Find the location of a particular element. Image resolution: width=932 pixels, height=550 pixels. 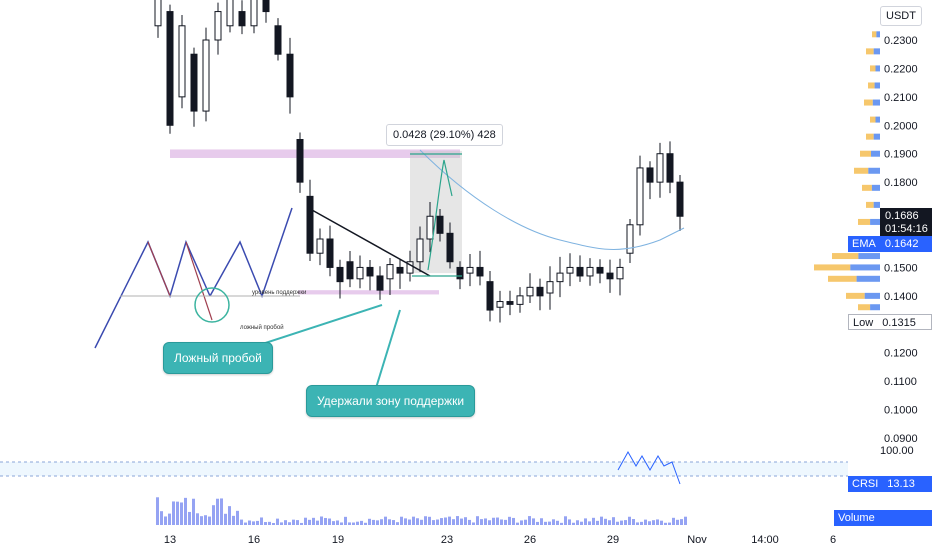

schematic-zigzag-left is located at coordinates (152, 294).